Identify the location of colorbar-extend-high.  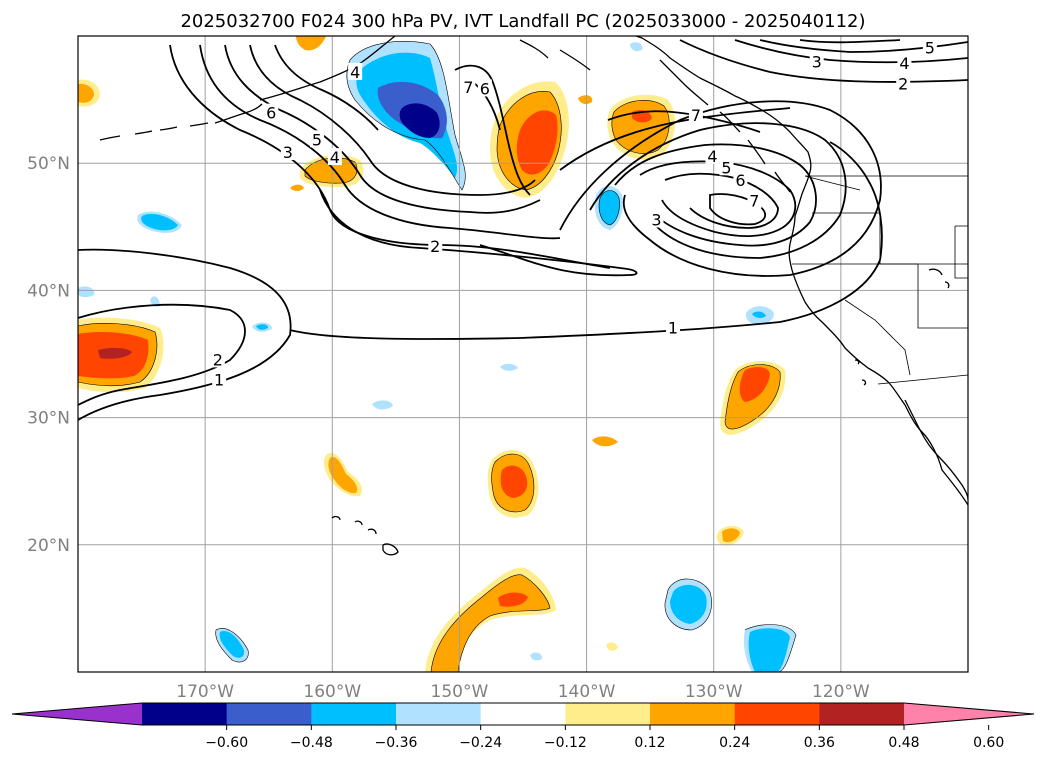
(969, 714).